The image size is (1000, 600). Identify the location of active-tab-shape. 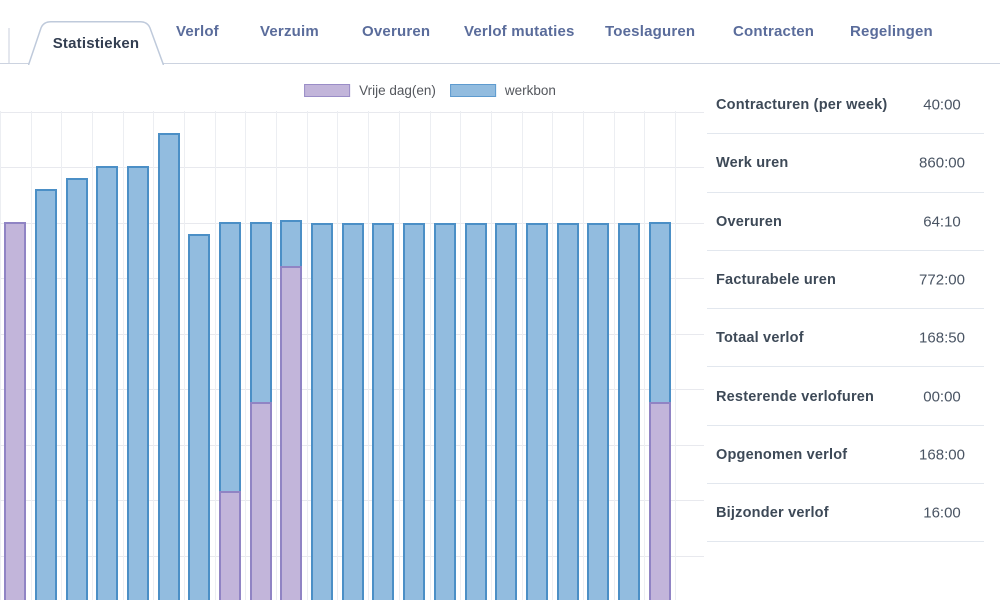
(96, 43).